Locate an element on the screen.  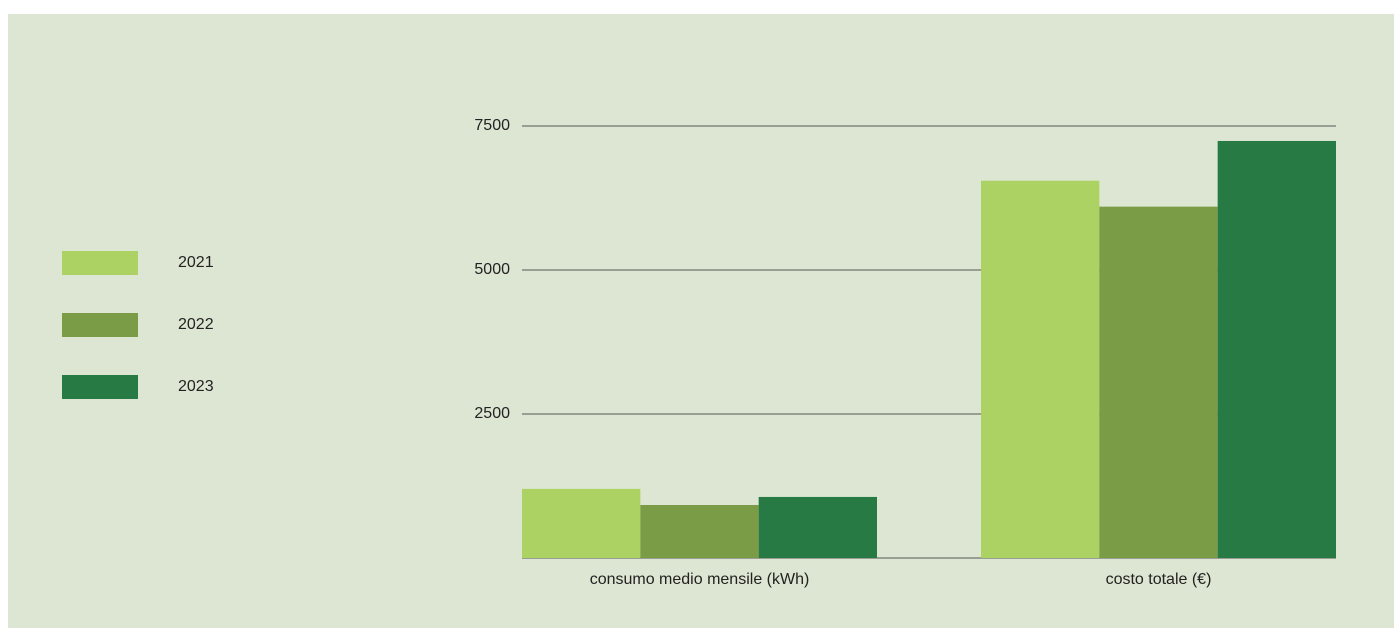
legend-label: 2023 is located at coordinates (196, 386).